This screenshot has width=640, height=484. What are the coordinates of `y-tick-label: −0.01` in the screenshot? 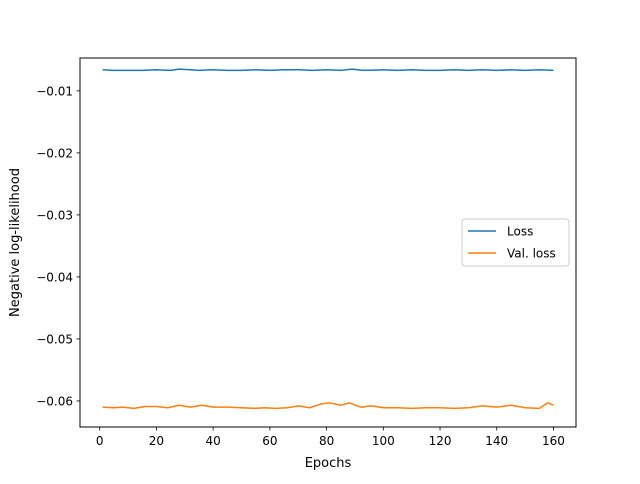 It's located at (54, 91).